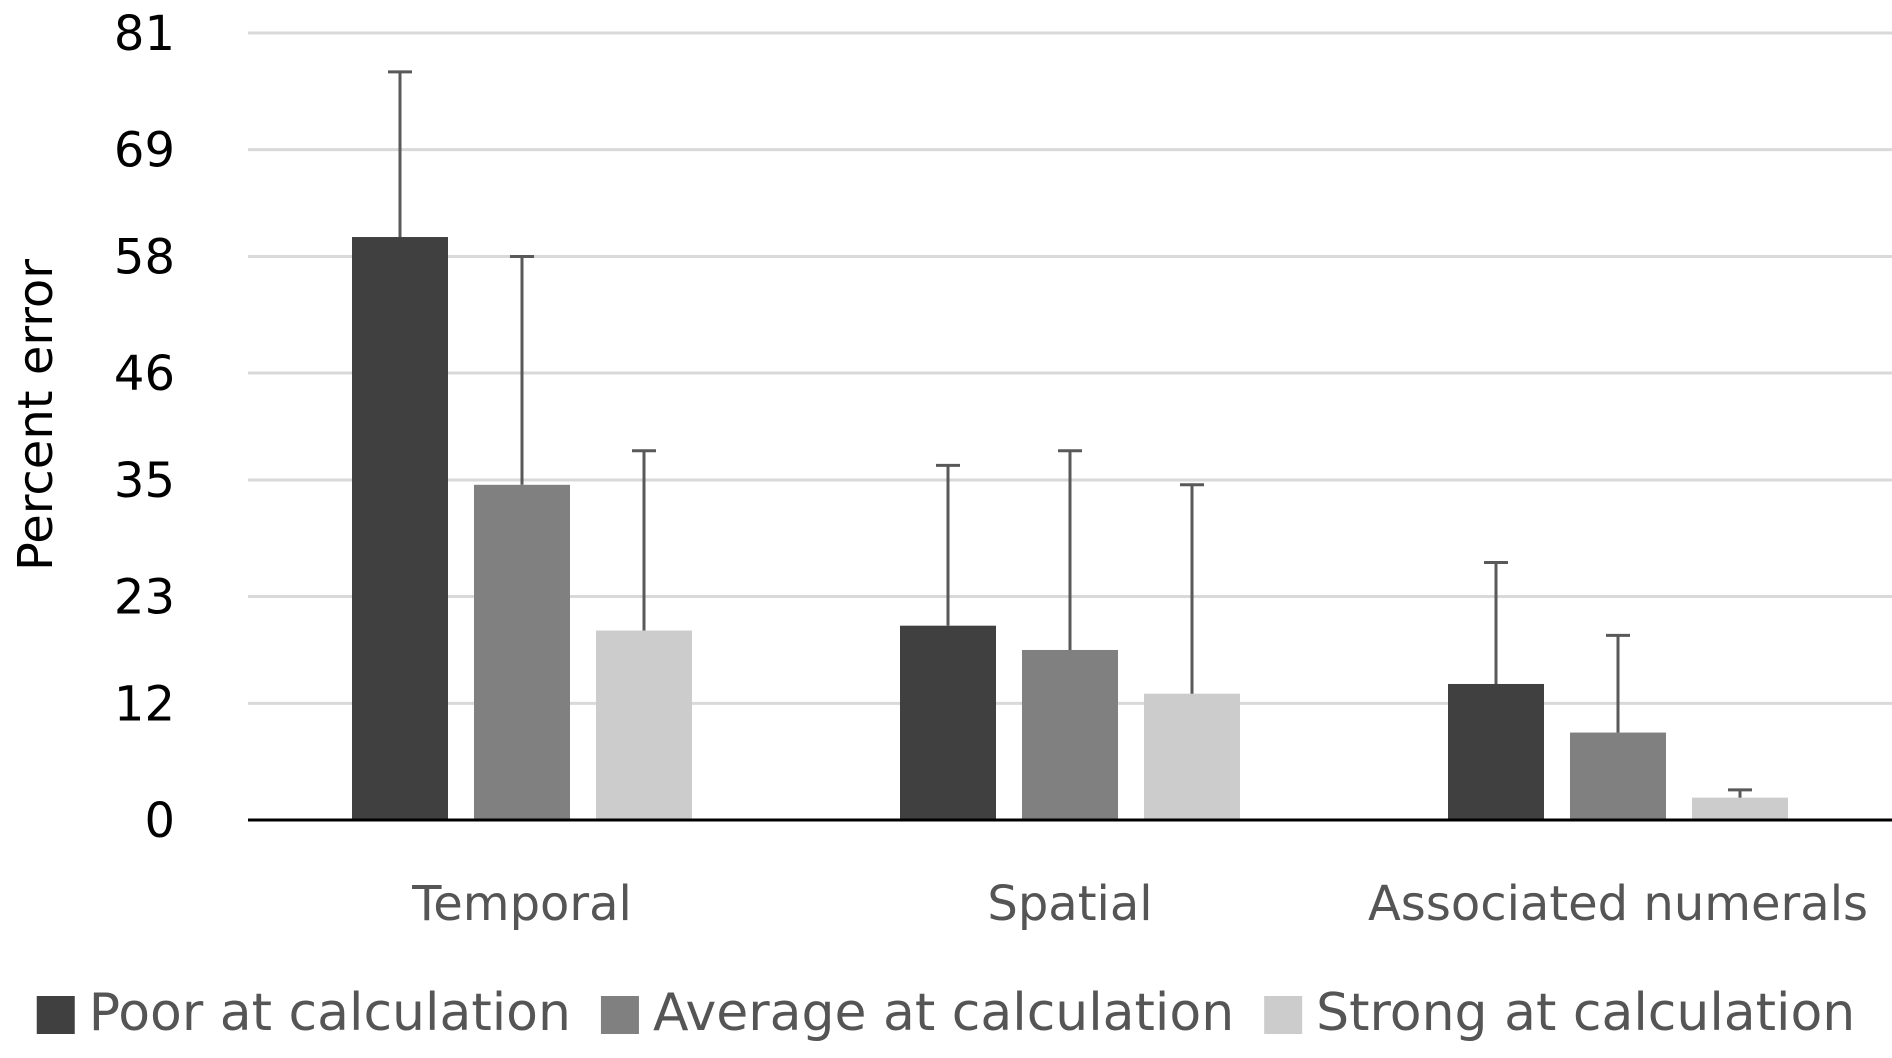 The image size is (1892, 1058). What do you see at coordinates (1585, 1013) in the screenshot?
I see `legend-label: Strong at calculation` at bounding box center [1585, 1013].